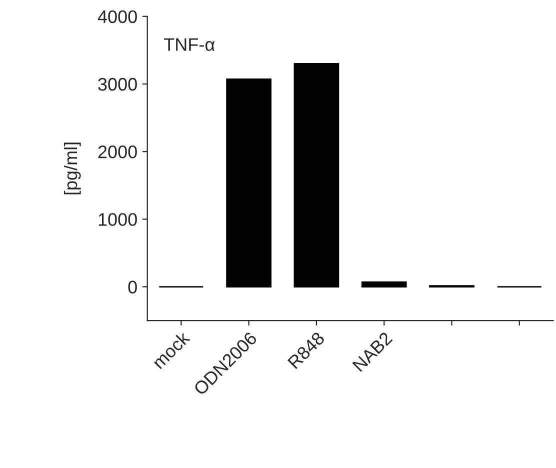 This screenshot has height=468, width=556. Describe the element at coordinates (117, 152) in the screenshot. I see `y-tick-label: 2000` at that location.